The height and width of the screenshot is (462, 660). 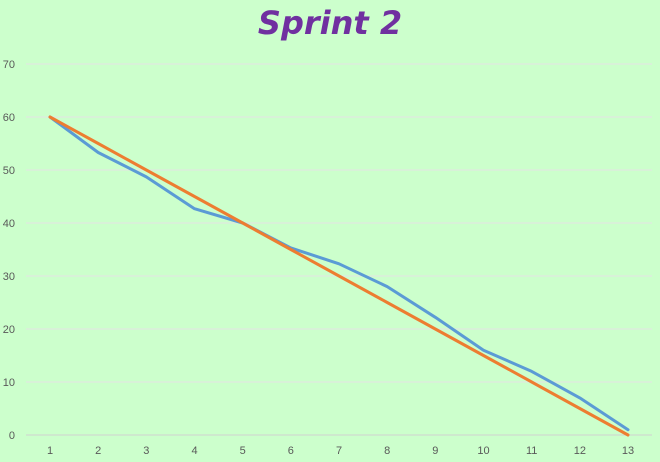 I want to click on x-tick-label: 3, so click(x=146, y=451).